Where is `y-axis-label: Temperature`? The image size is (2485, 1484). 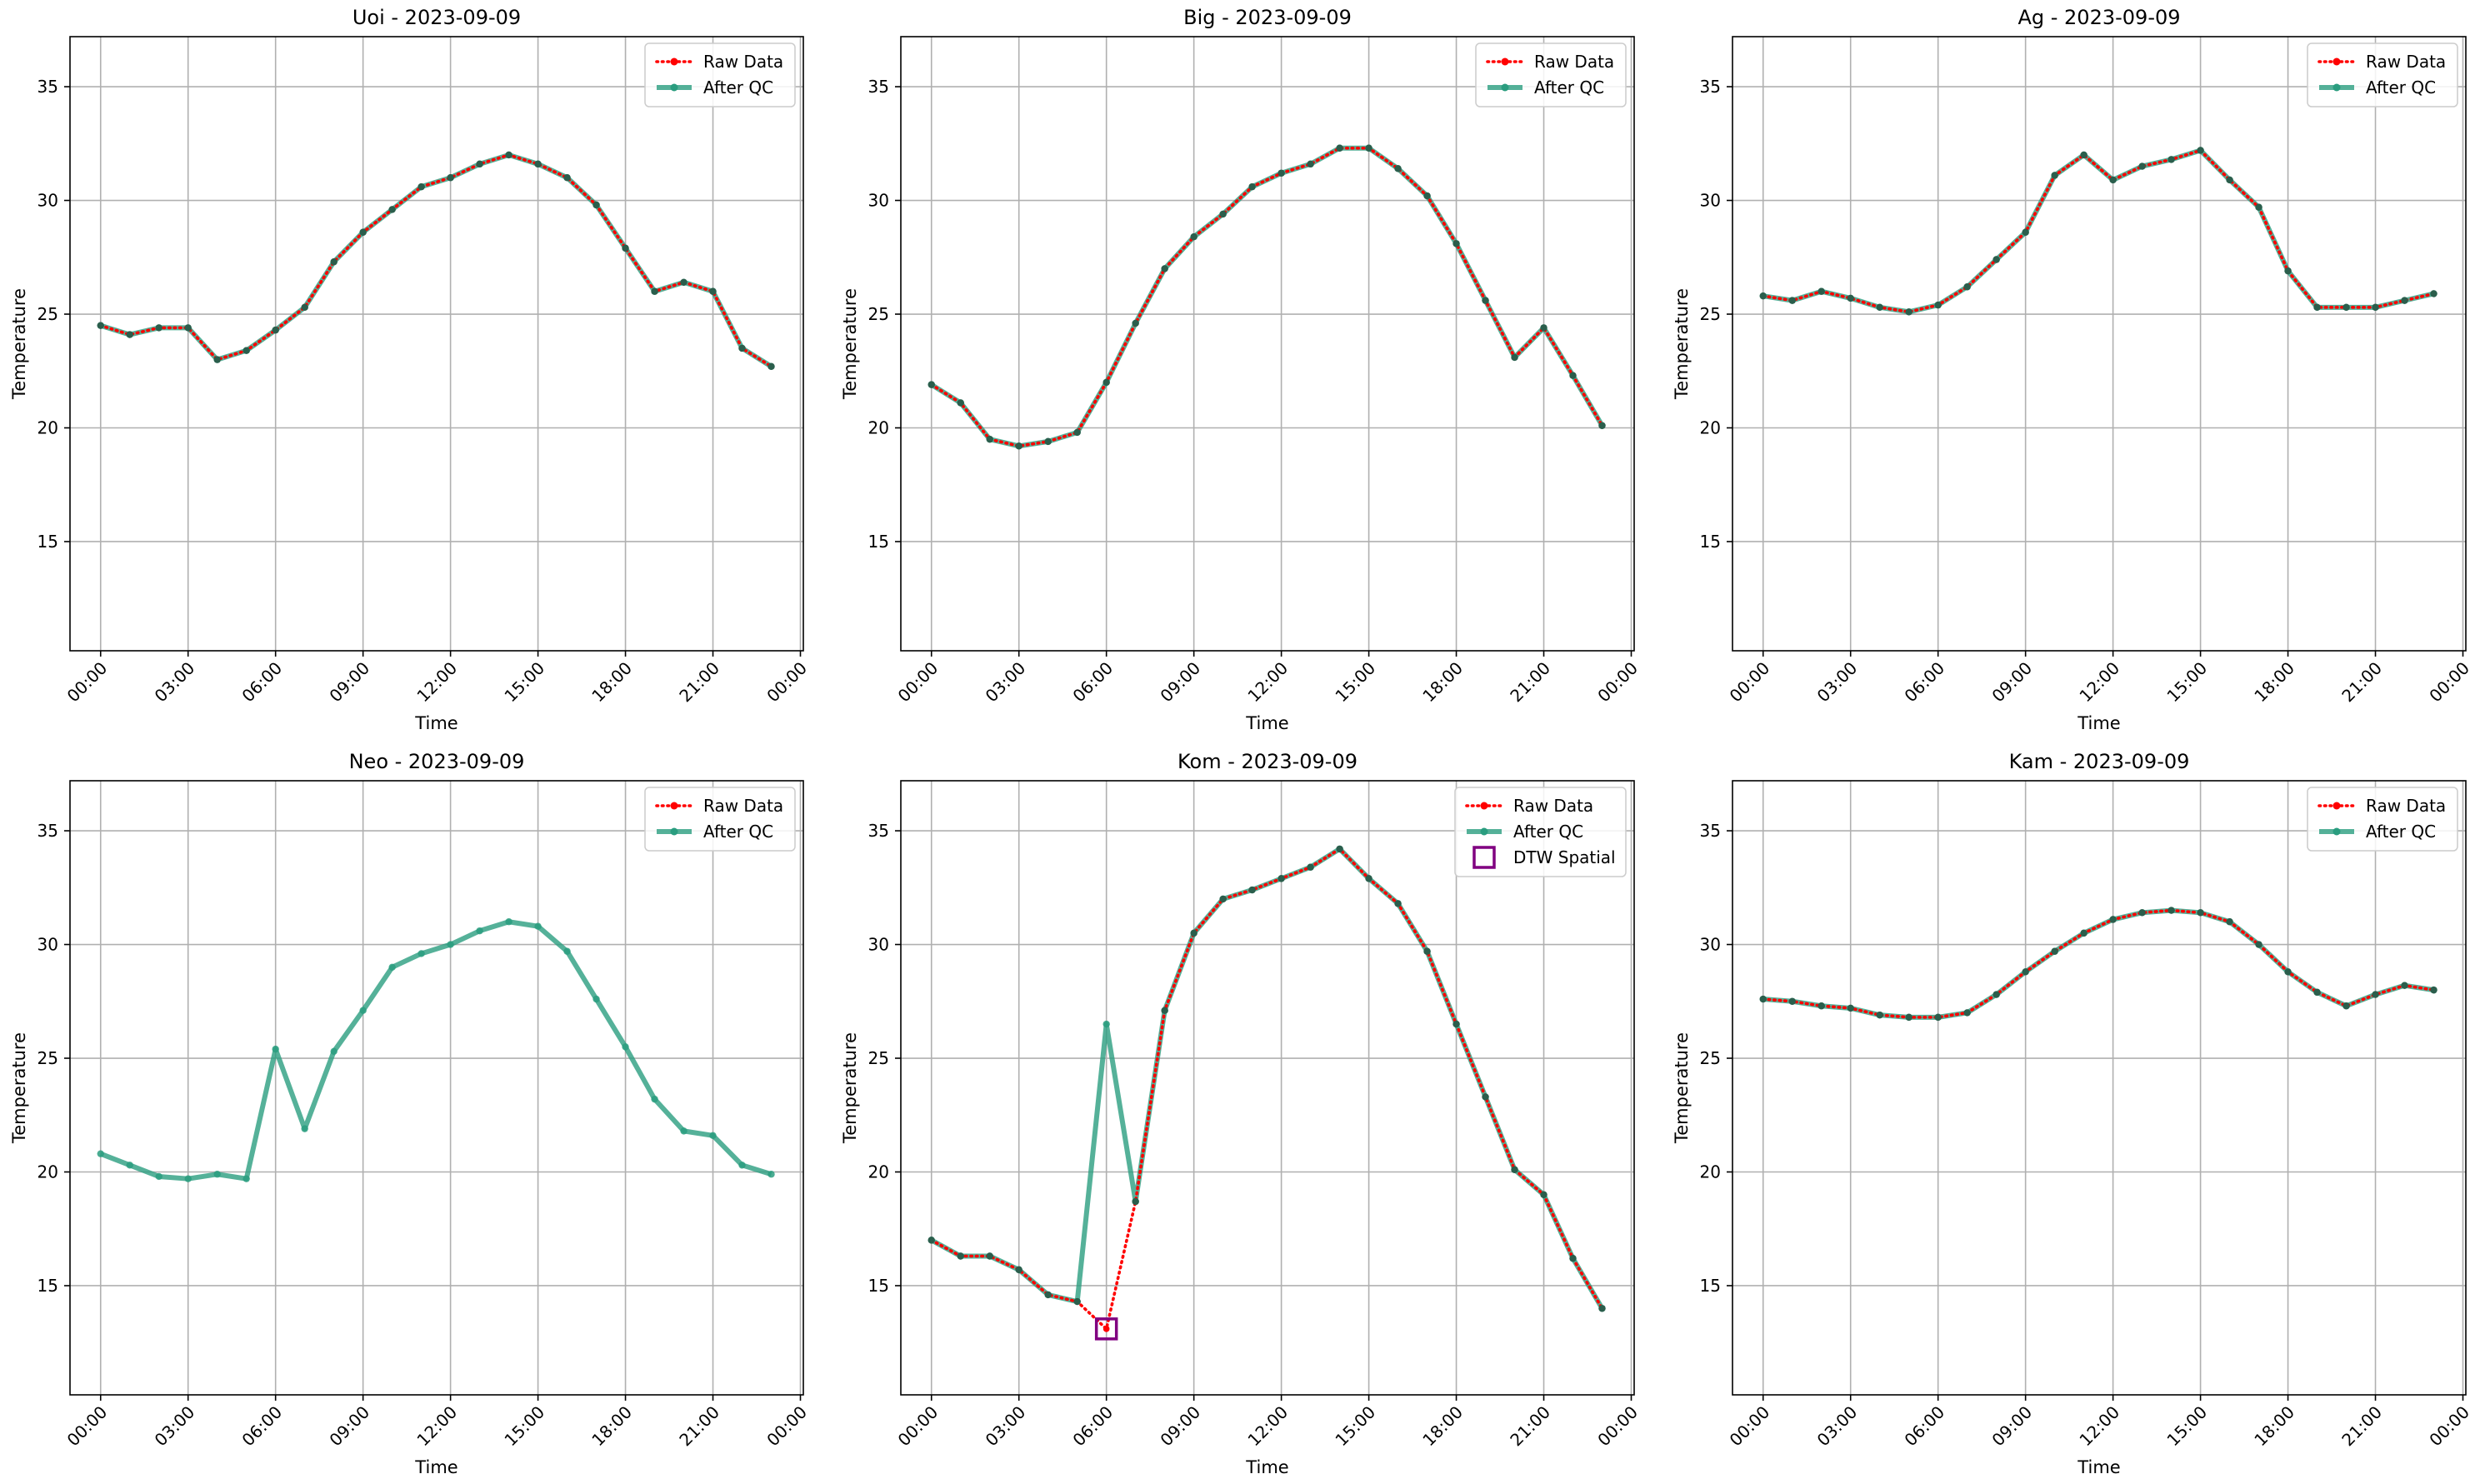
y-axis-label: Temperature is located at coordinates (19, 1088).